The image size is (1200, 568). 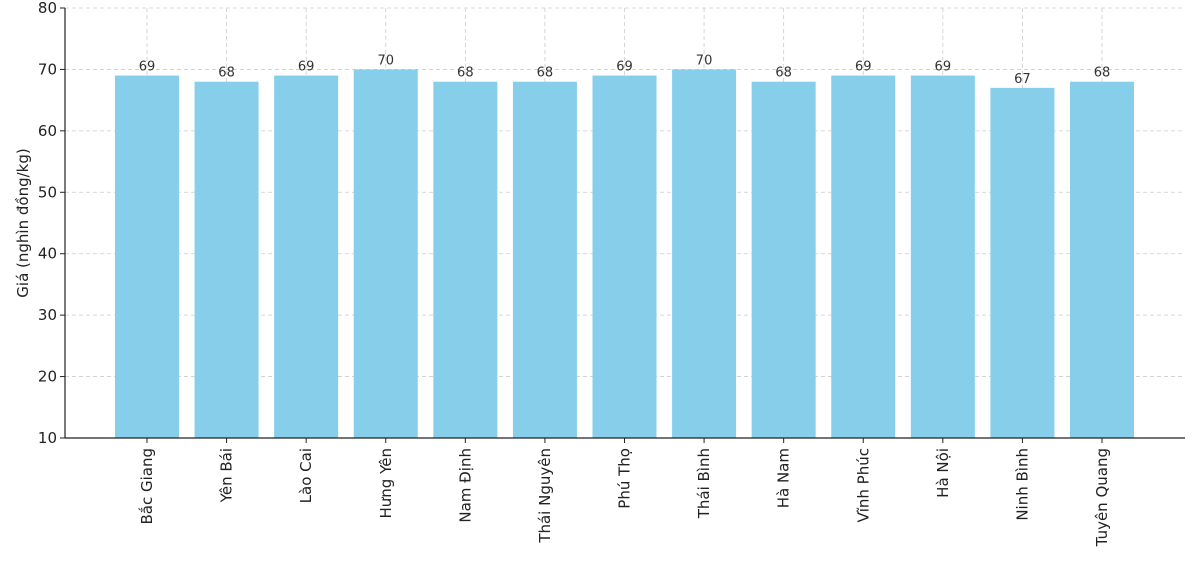 I want to click on x-tick-label: Yên Bái, so click(x=227, y=475).